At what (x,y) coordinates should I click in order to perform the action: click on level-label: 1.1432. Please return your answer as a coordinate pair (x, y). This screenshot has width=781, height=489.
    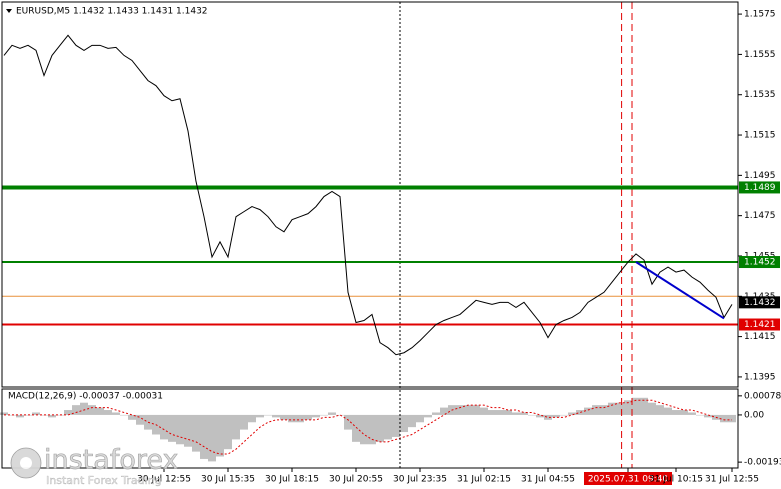
    Looking at the image, I should click on (760, 303).